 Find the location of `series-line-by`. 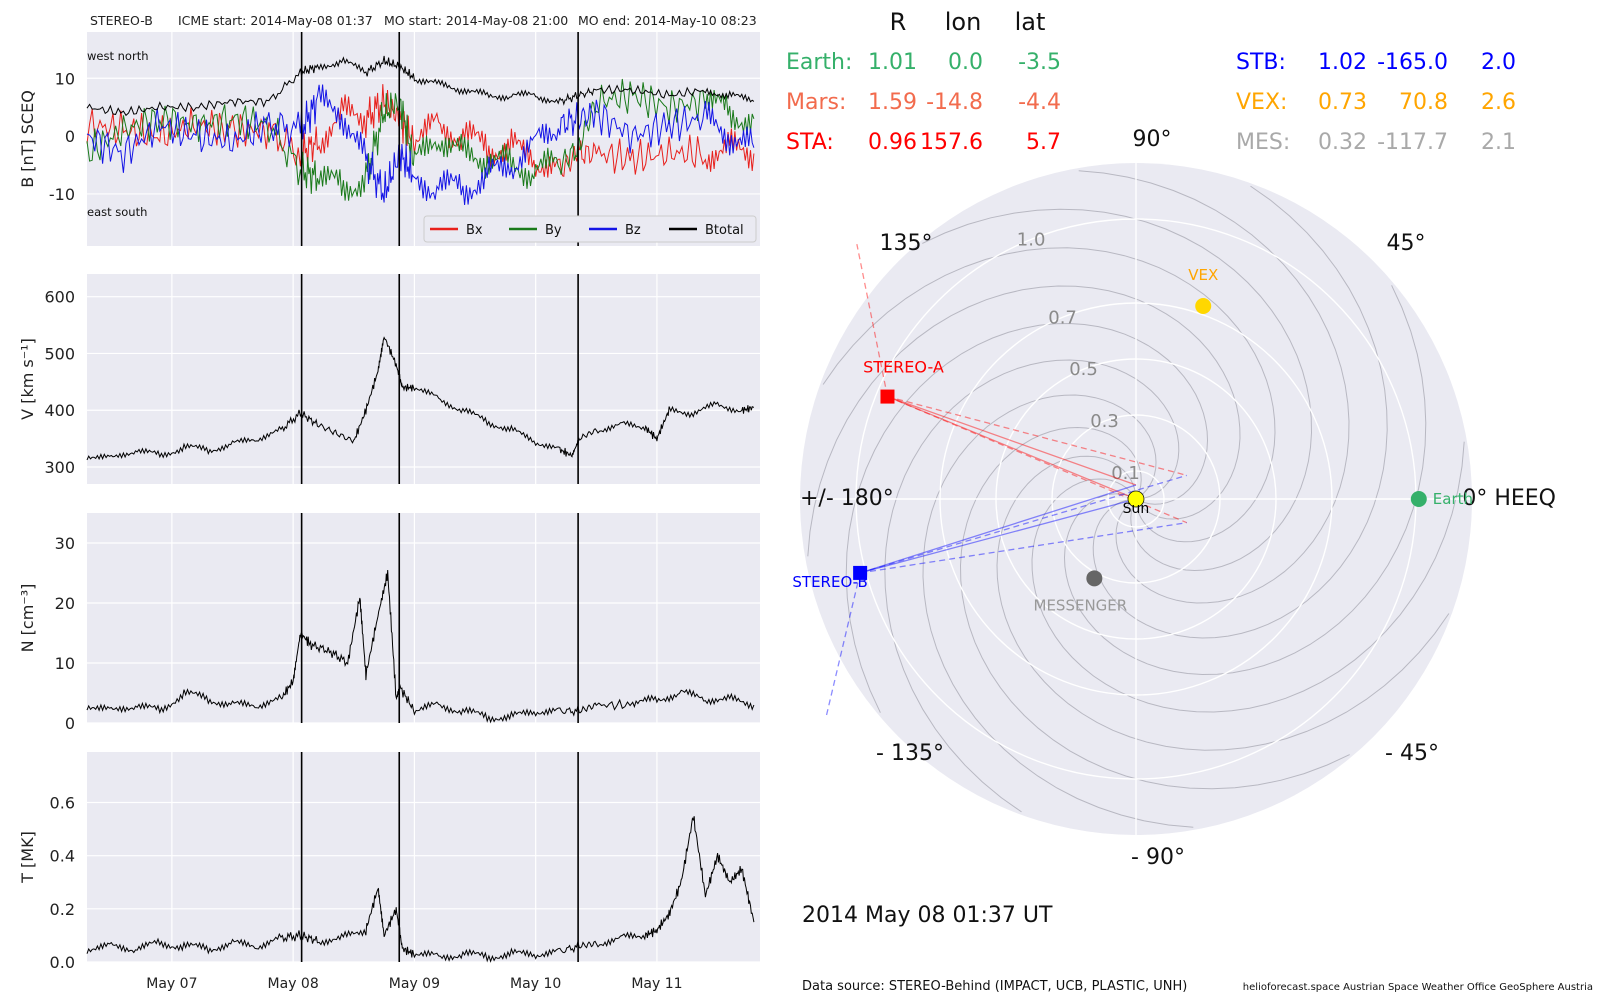

series-line-by is located at coordinates (420, 139).